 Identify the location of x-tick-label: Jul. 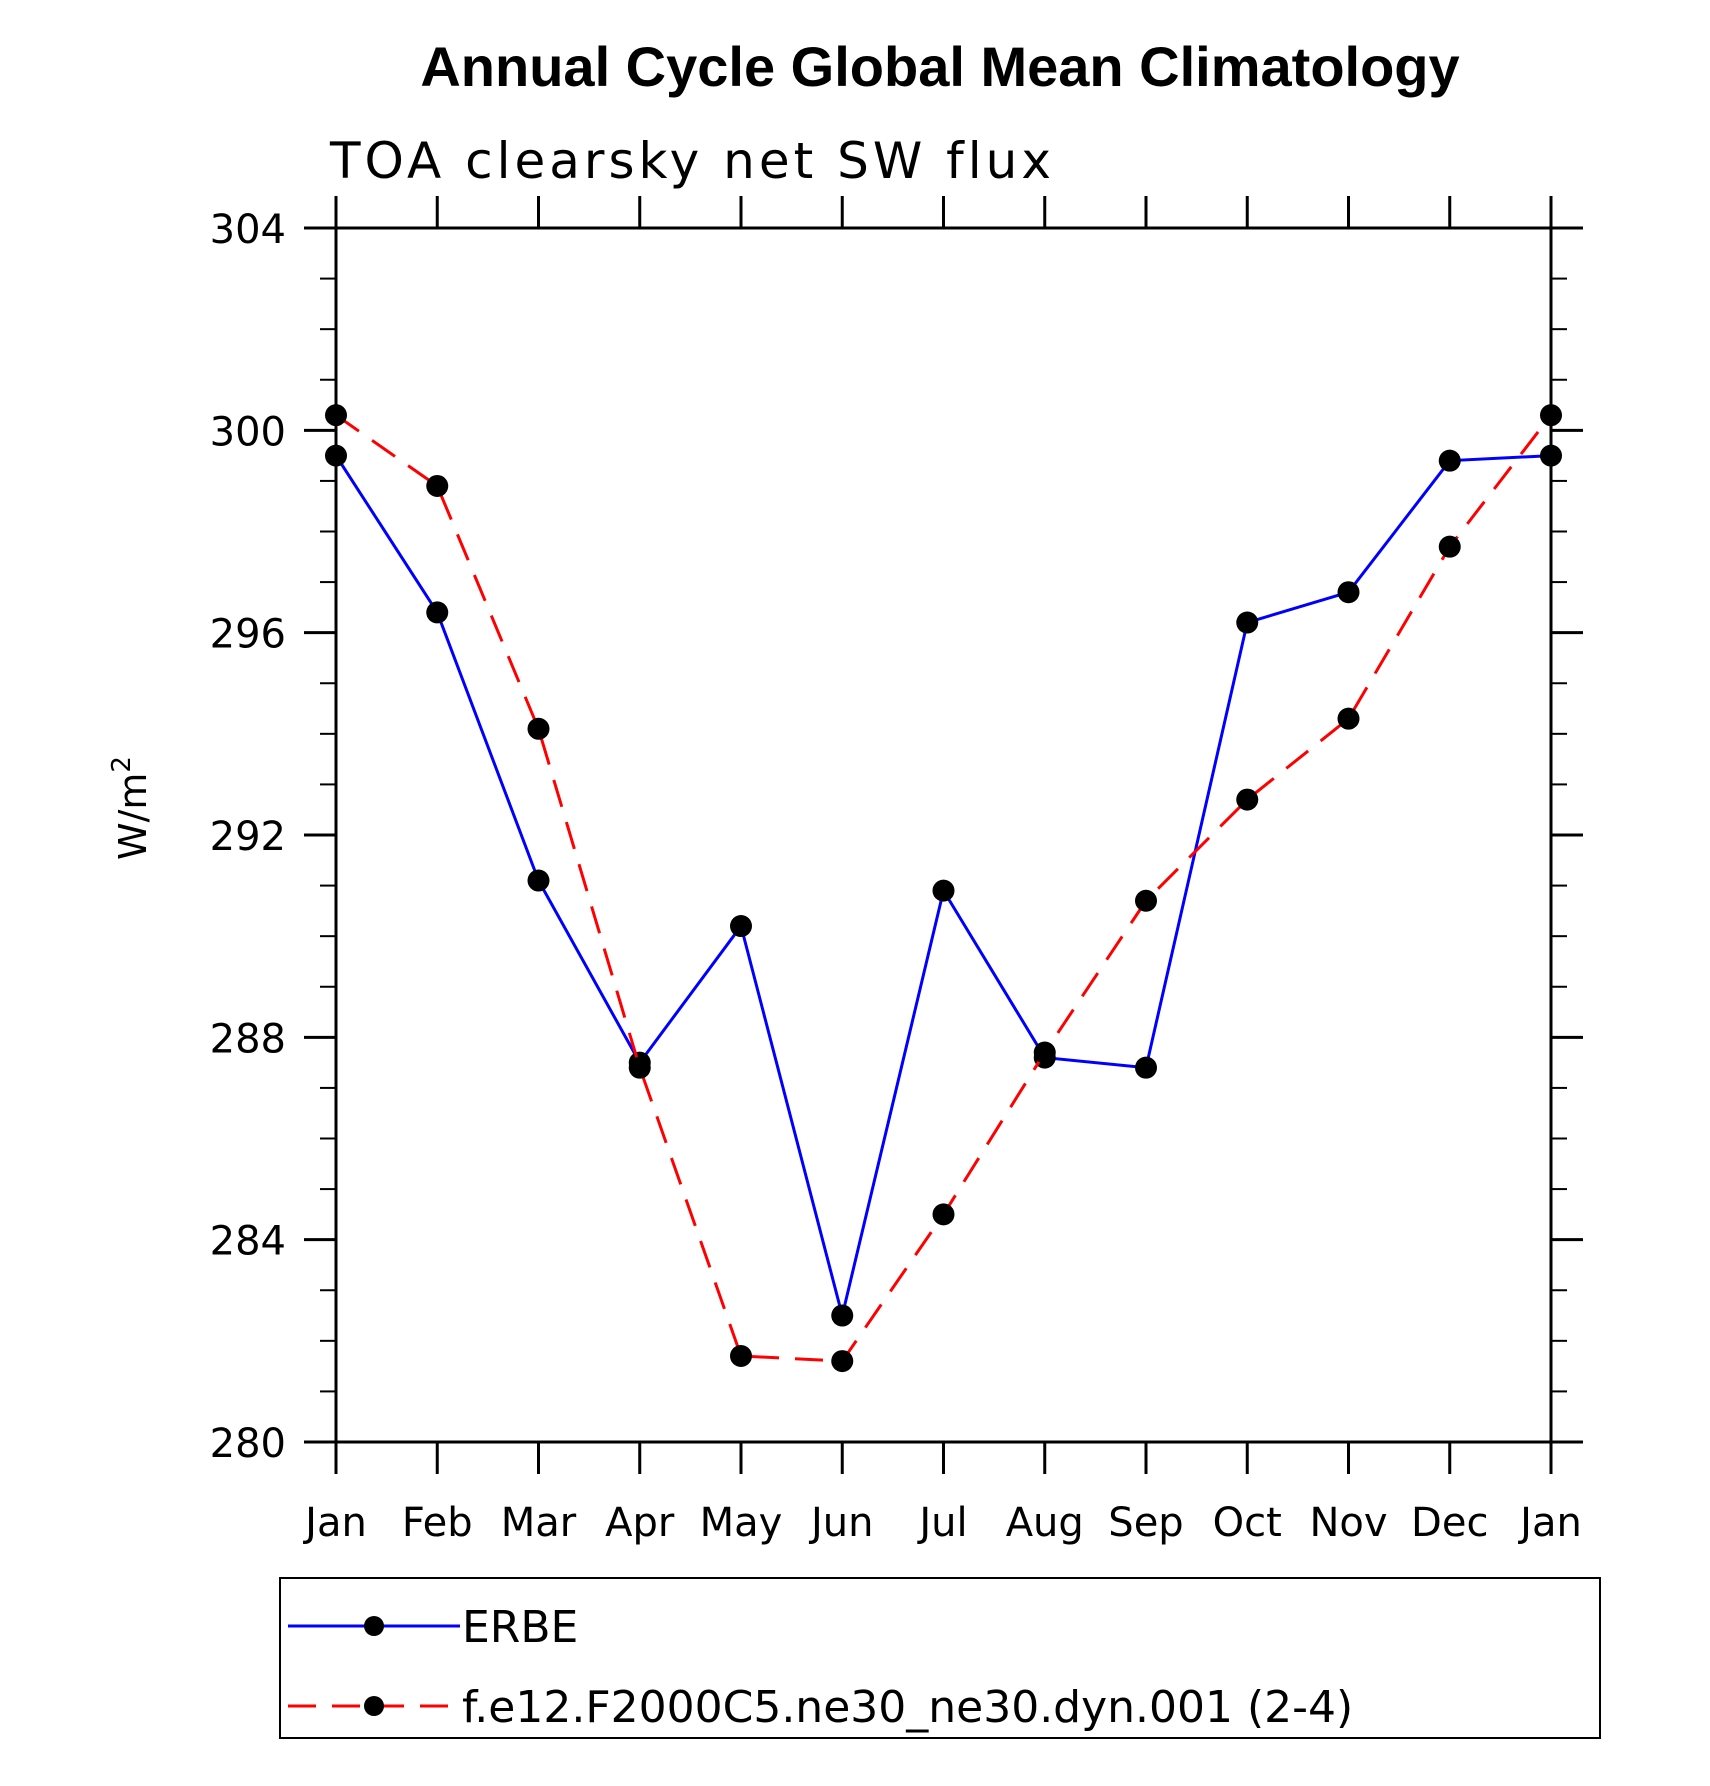
(941, 1523).